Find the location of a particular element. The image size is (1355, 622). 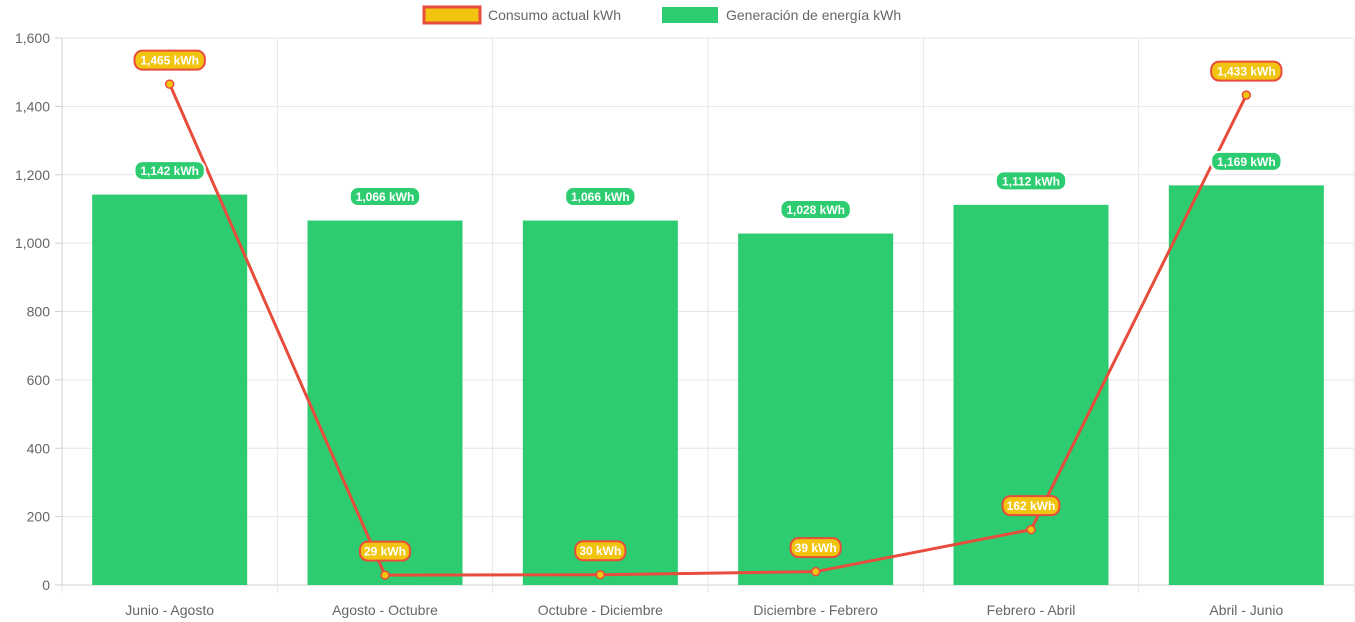

bar-data-label: 1,142 kWh is located at coordinates (169, 171).